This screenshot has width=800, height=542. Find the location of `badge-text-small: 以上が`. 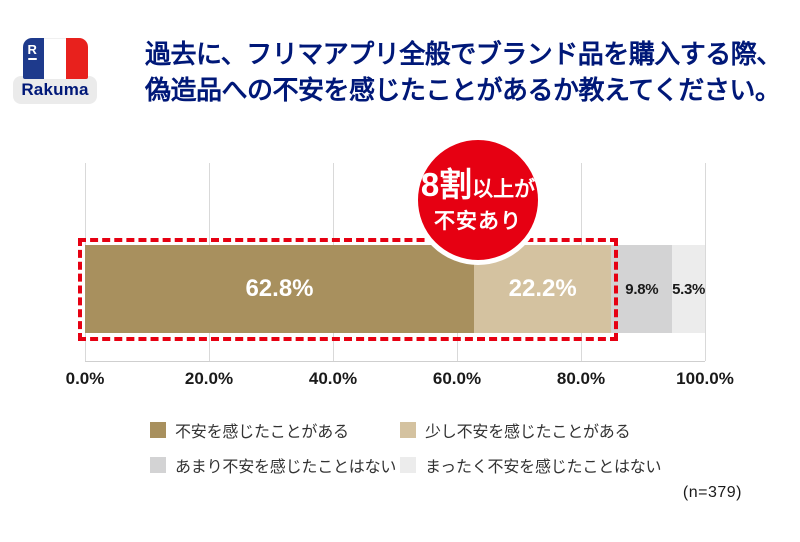

badge-text-small: 以上が is located at coordinates (504, 189).